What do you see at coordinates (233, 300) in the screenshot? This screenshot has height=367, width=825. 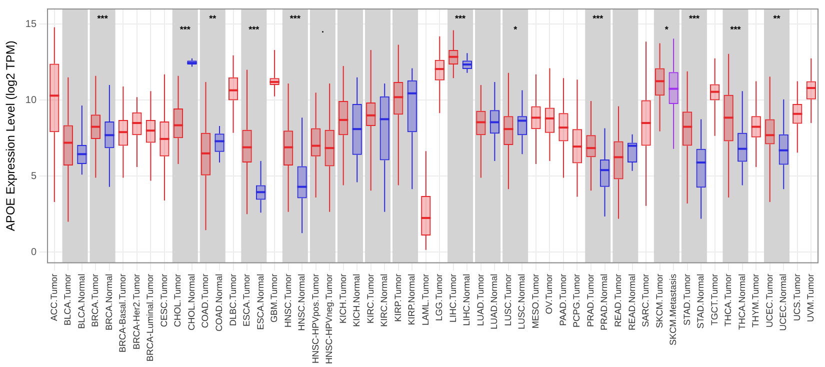 I see `x-tick-label: DLBC.Tumor` at bounding box center [233, 300].